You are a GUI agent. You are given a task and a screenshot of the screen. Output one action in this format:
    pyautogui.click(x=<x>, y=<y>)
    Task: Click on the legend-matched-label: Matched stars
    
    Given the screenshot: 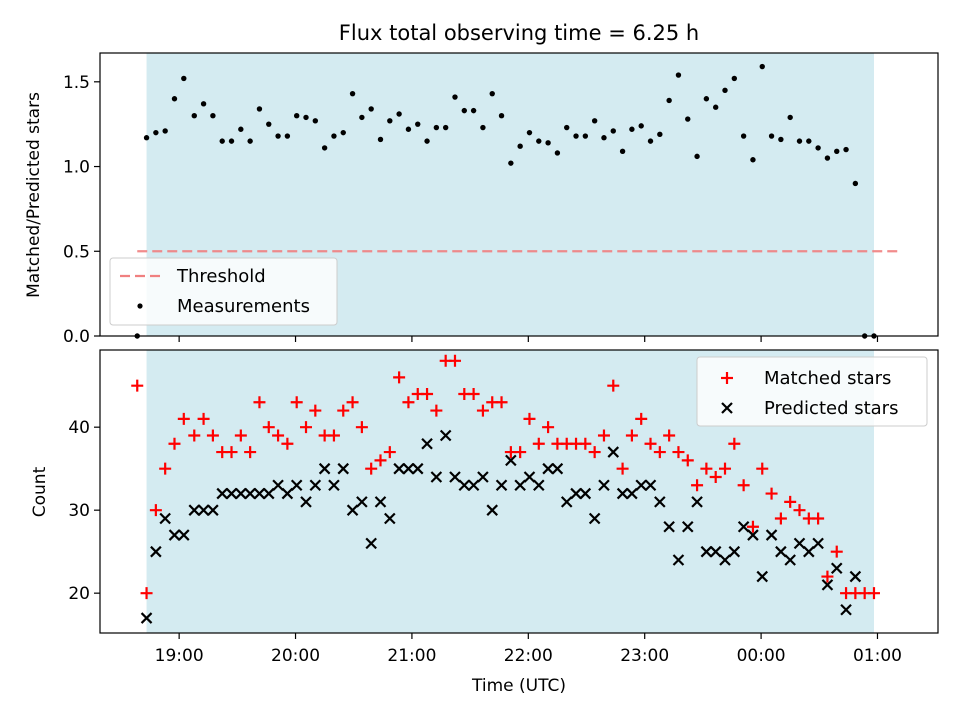 What is the action you would take?
    pyautogui.click(x=827, y=378)
    